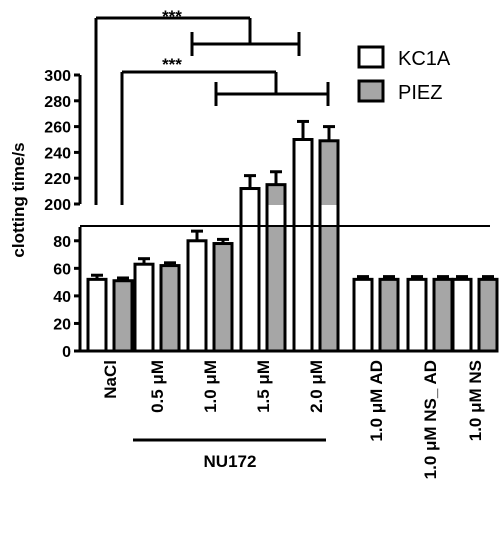 Image resolution: width=503 pixels, height=550 pixels. I want to click on legend-label-piez: PIEZ, so click(420, 93).